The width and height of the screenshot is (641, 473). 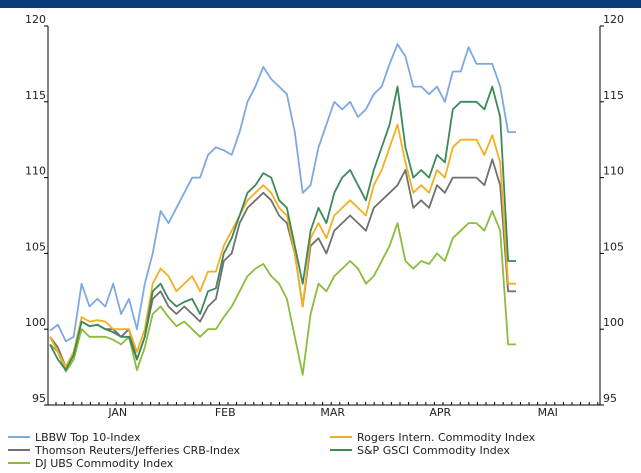 I want to click on legend-label: S&P GSCI Commodity Index, so click(x=433, y=450).